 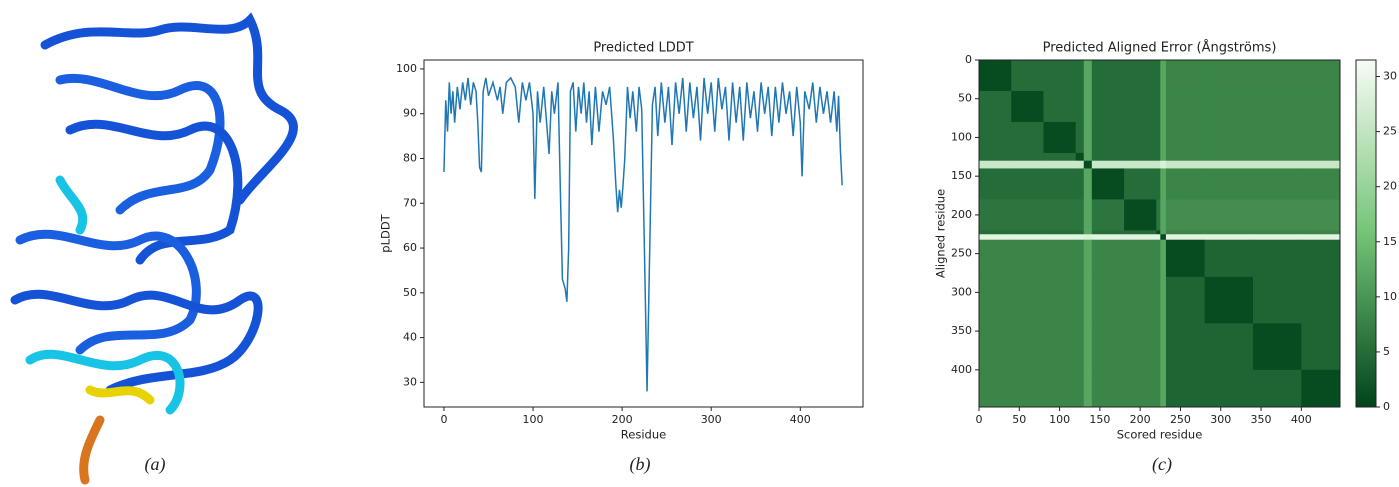 What do you see at coordinates (961, 291) in the screenshot?
I see `y-tick-label: 300` at bounding box center [961, 291].